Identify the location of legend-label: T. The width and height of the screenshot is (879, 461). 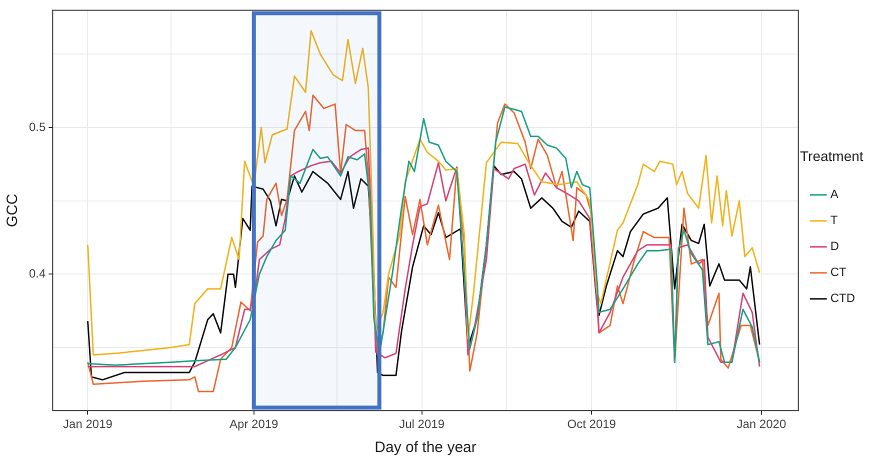
(834, 220).